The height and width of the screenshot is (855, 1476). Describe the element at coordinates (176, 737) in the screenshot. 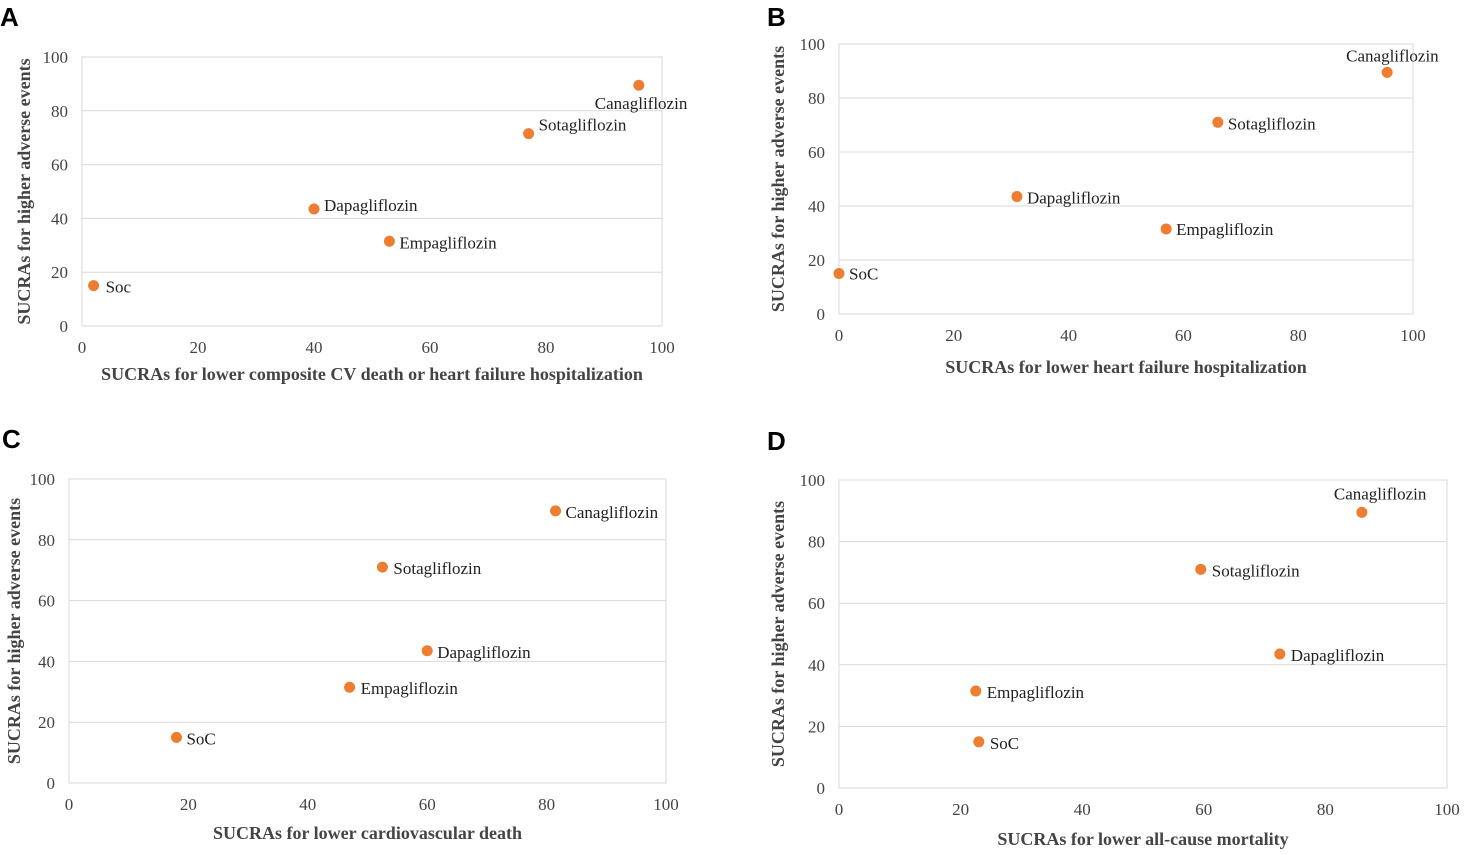

I see `panel-c-point-soc` at that location.